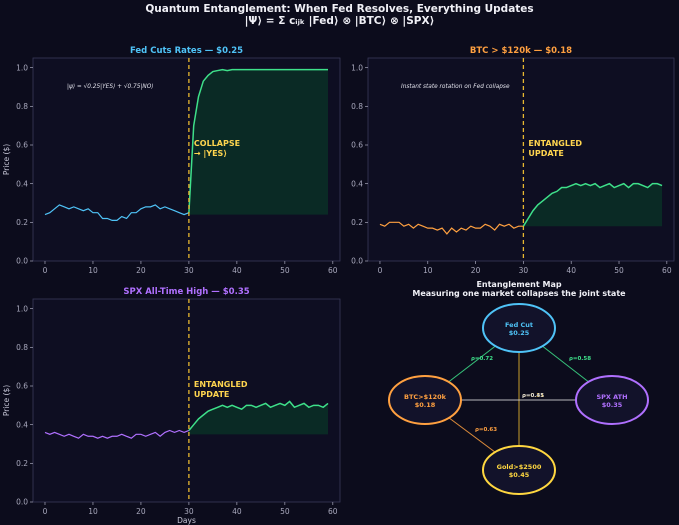  I want to click on chart-title: Fed Cuts Rates — $0.25, so click(186, 51).